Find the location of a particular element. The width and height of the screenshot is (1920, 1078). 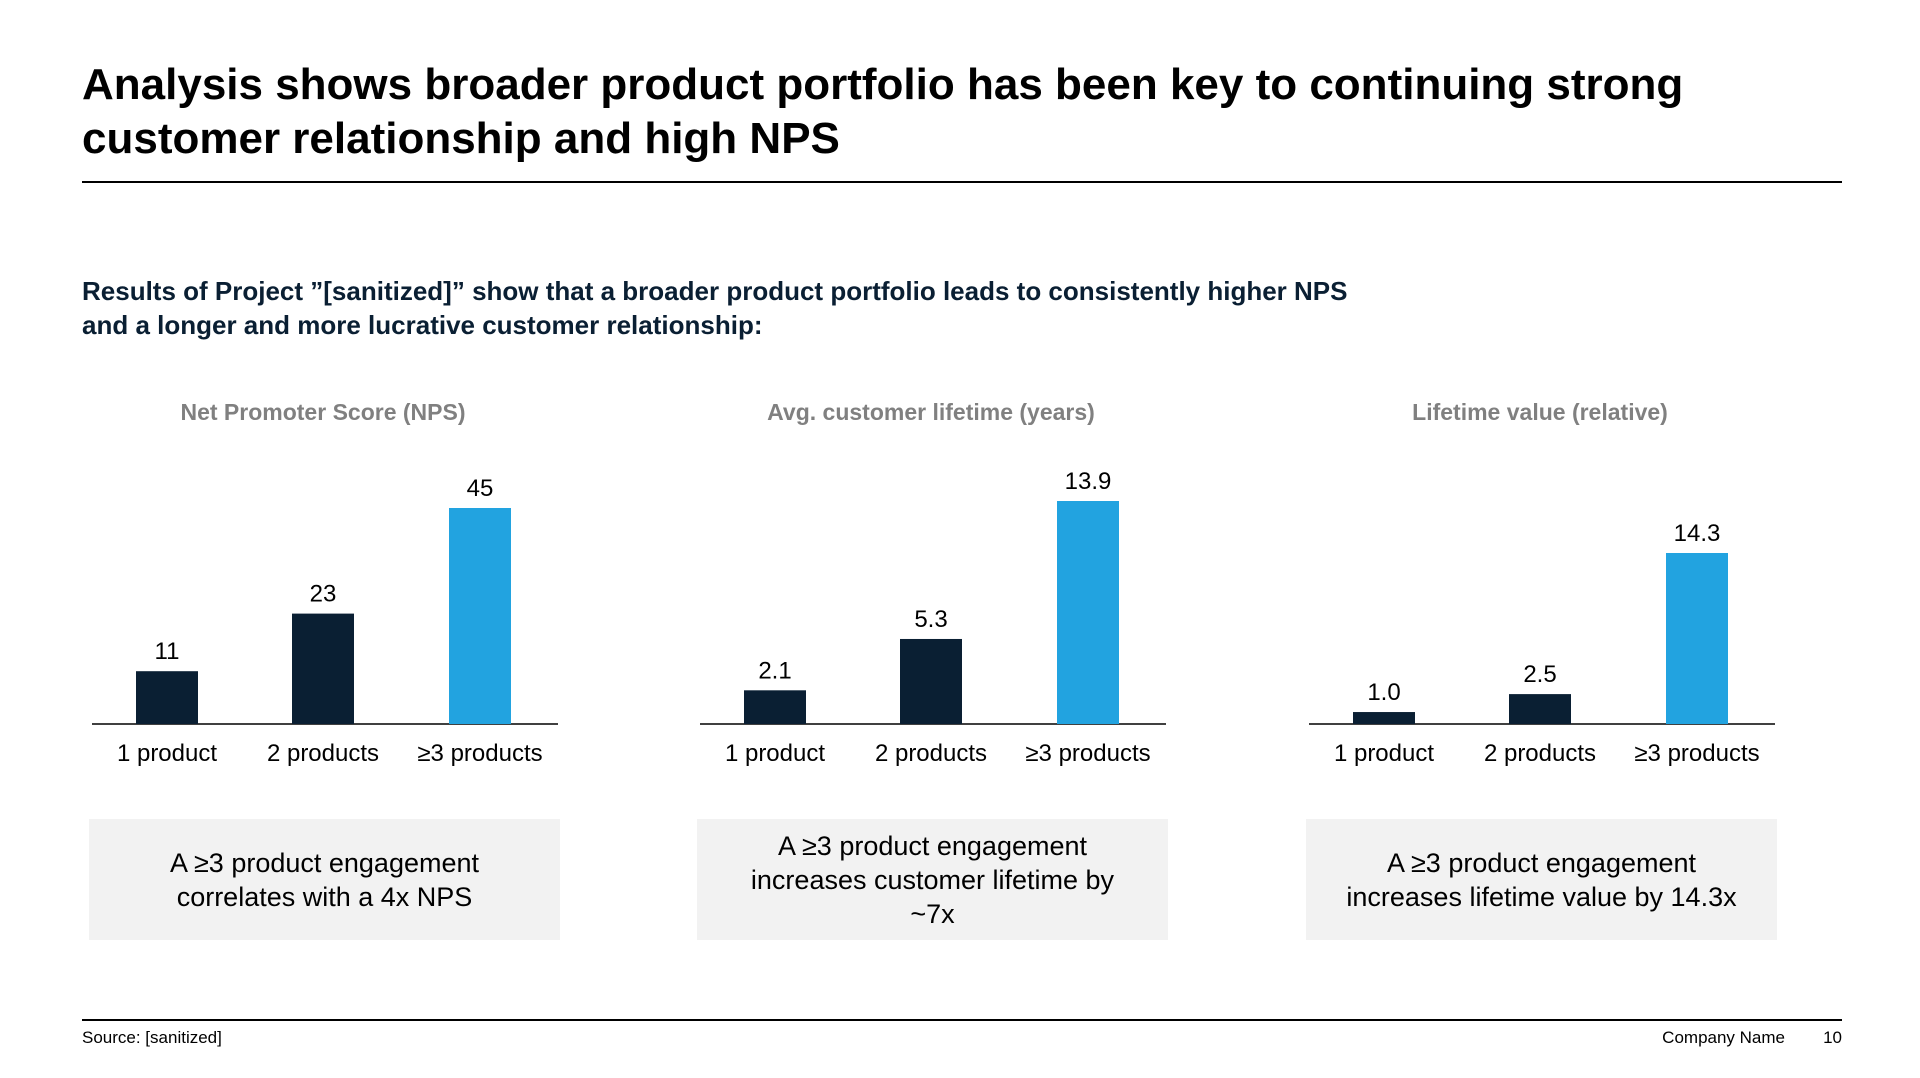

title-divider is located at coordinates (962, 182).